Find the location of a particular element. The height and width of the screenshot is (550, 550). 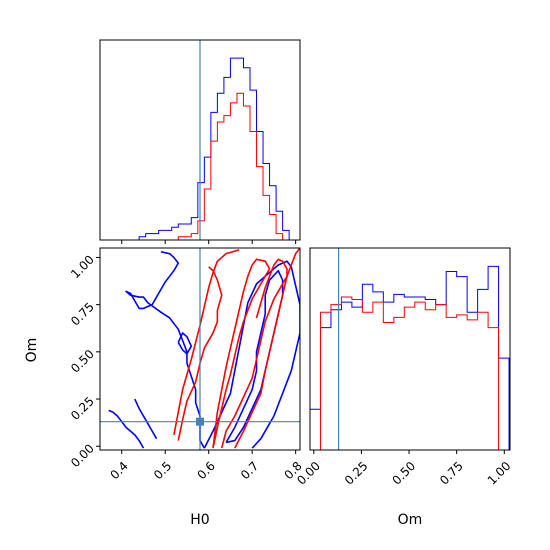

x-tick-label: 0.5 is located at coordinates (162, 470).